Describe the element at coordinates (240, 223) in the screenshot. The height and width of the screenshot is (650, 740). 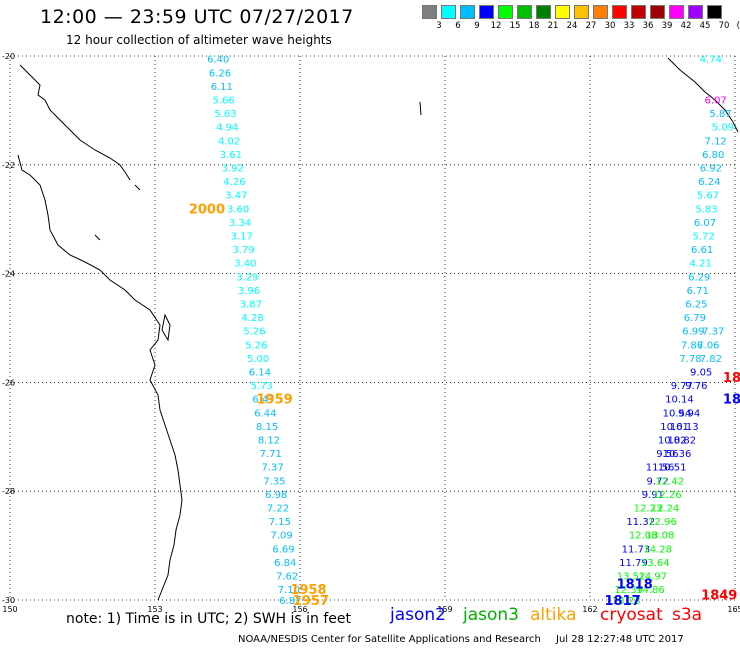
I see `swh-value-label: 3.34` at that location.